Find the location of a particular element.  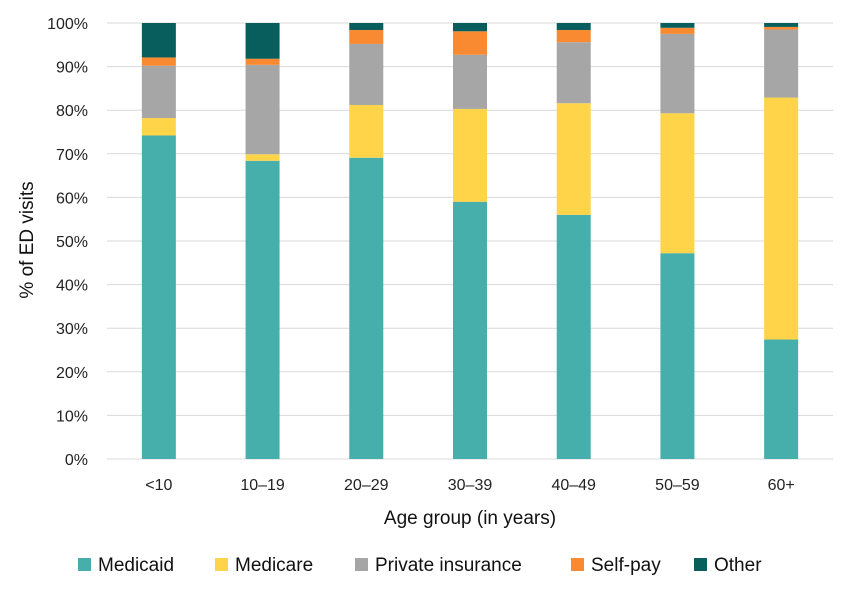

legend-label: Self-pay is located at coordinates (626, 565).